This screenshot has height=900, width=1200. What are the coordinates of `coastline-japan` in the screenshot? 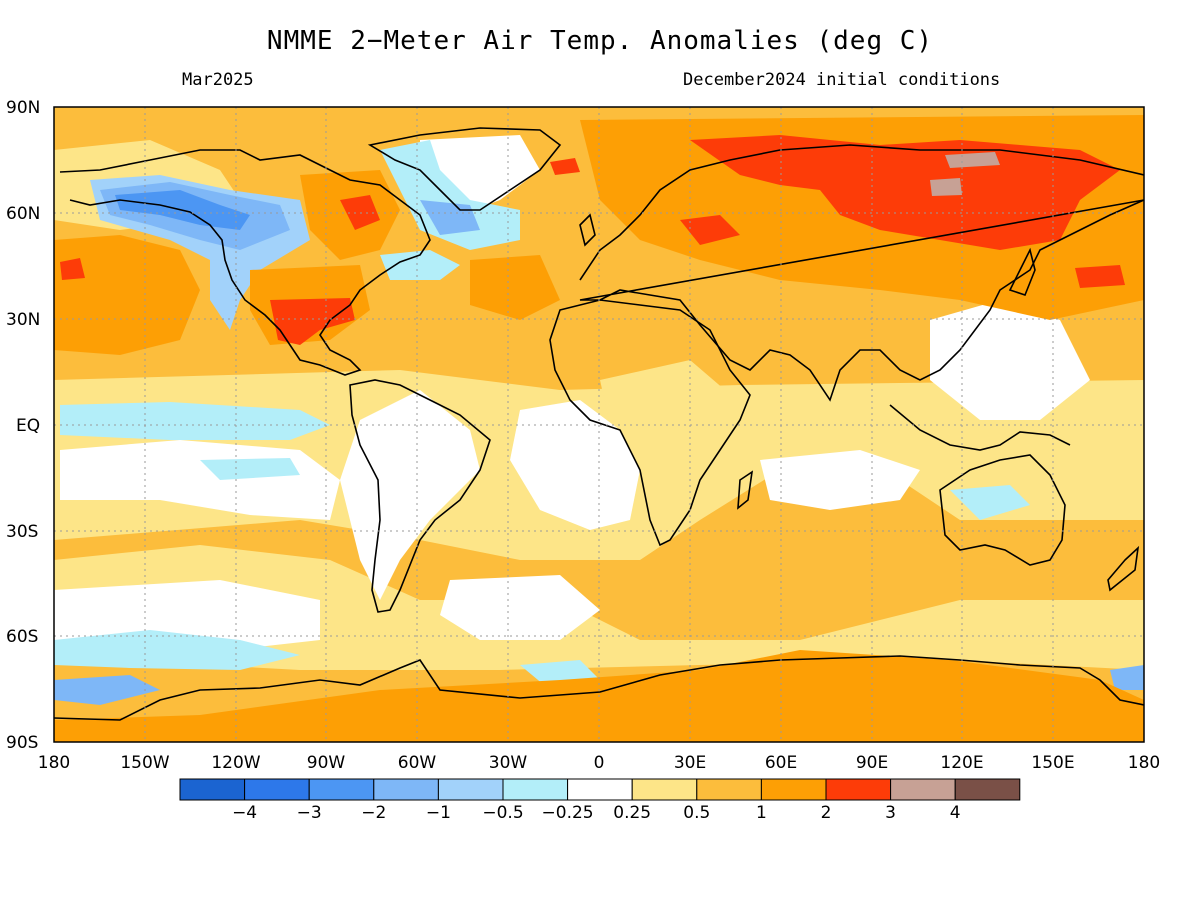 It's located at (1022, 271).